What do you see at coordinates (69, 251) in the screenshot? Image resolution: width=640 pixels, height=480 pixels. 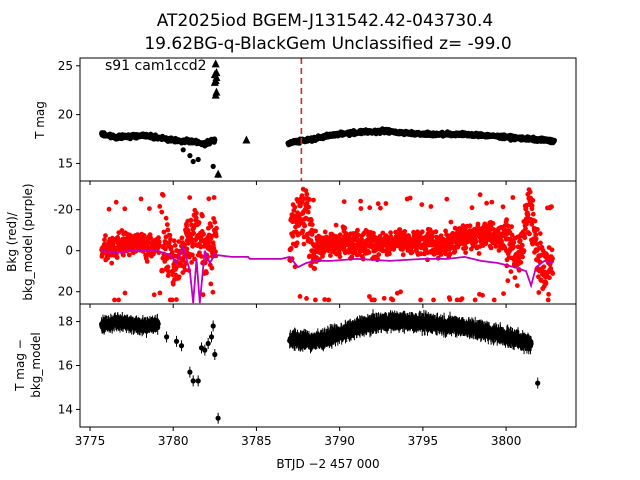 I see `y-tick-label: 0` at bounding box center [69, 251].